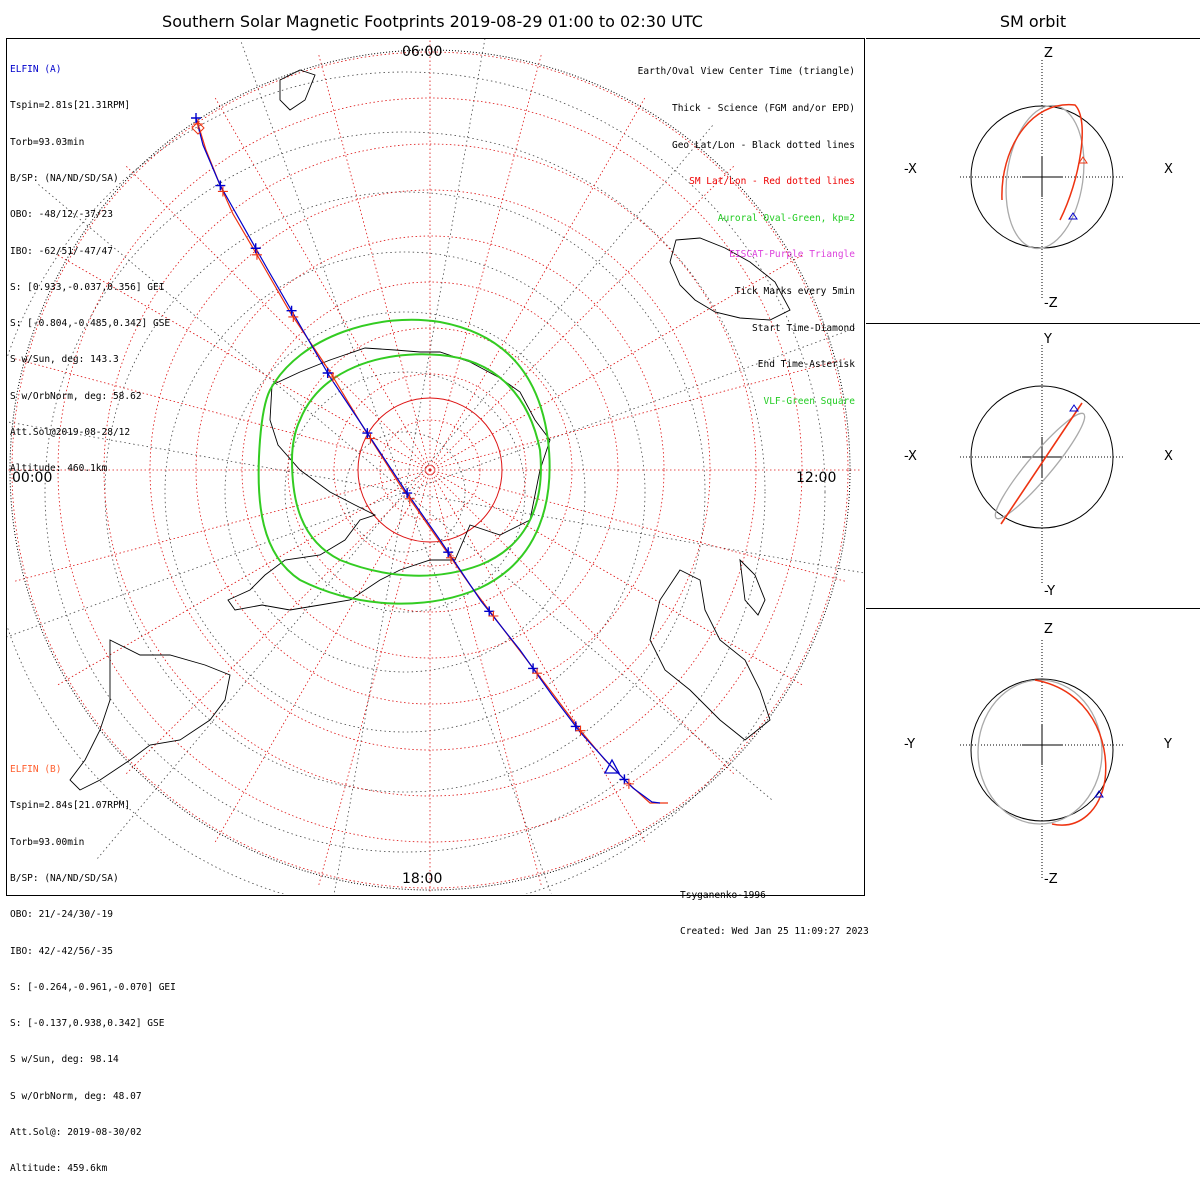 Image resolution: width=1200 pixels, height=1187 pixels. Describe the element at coordinates (87, 1024) in the screenshot. I see `elfin-b-line: S: [-0.137,0.938,0.342] GSE` at that location.